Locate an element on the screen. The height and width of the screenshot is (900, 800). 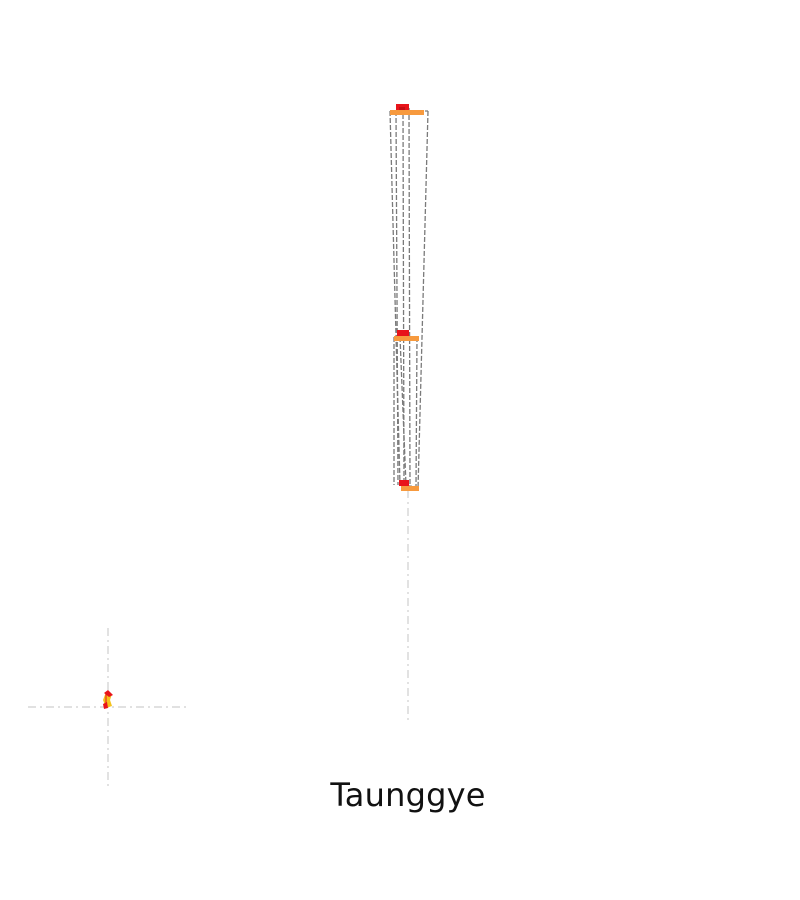
top-floor-marker is located at coordinates (407, 109).